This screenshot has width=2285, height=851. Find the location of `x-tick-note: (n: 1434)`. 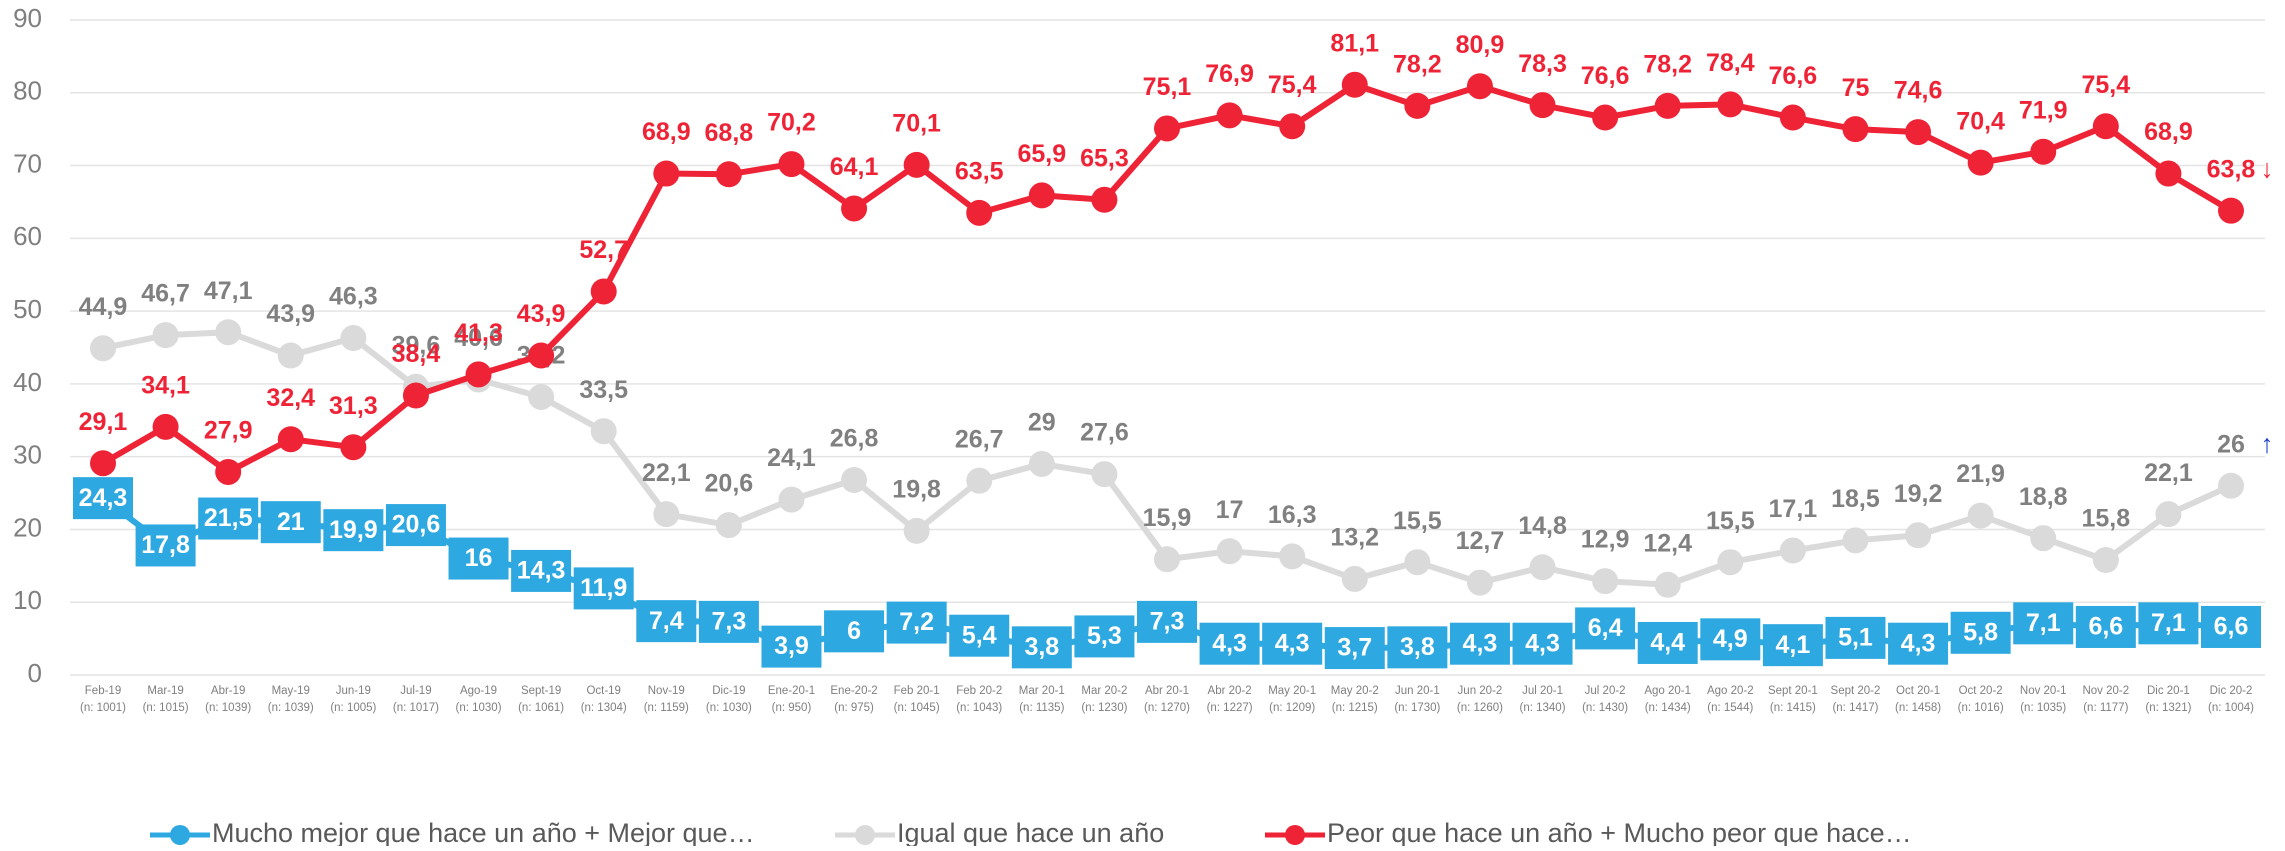

x-tick-note: (n: 1434) is located at coordinates (1668, 708).